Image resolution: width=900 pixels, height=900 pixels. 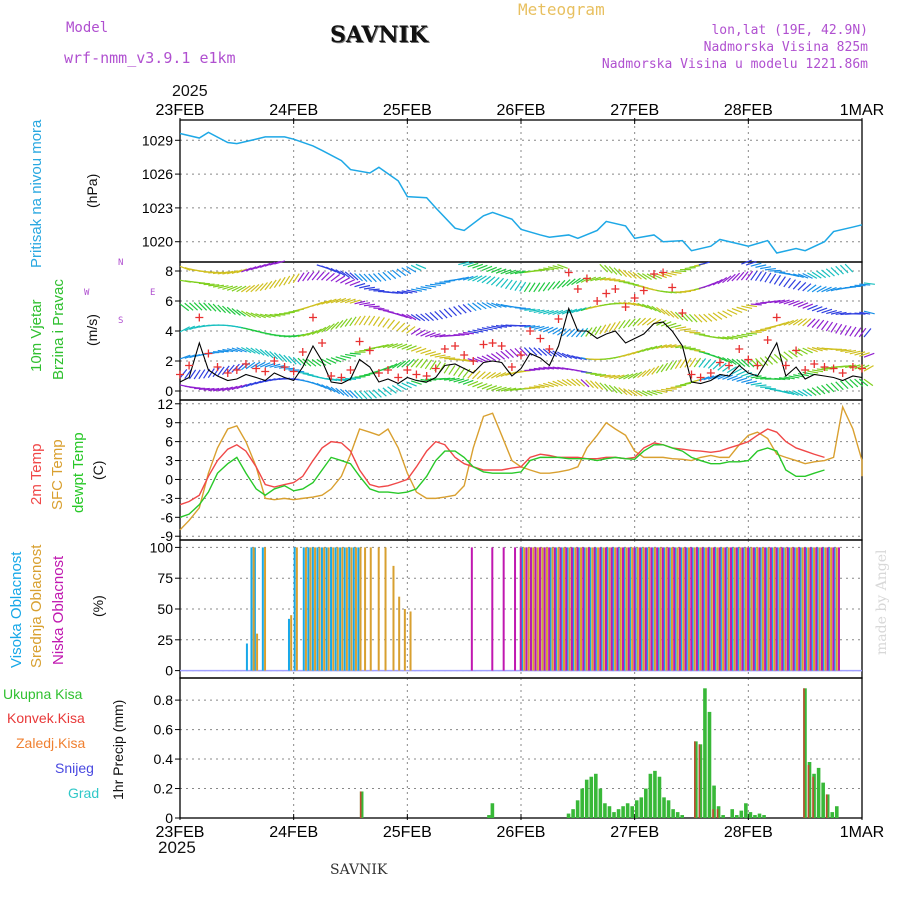 What do you see at coordinates (502, 481) in the screenshot?
I see `dewpt-line` at bounding box center [502, 481].